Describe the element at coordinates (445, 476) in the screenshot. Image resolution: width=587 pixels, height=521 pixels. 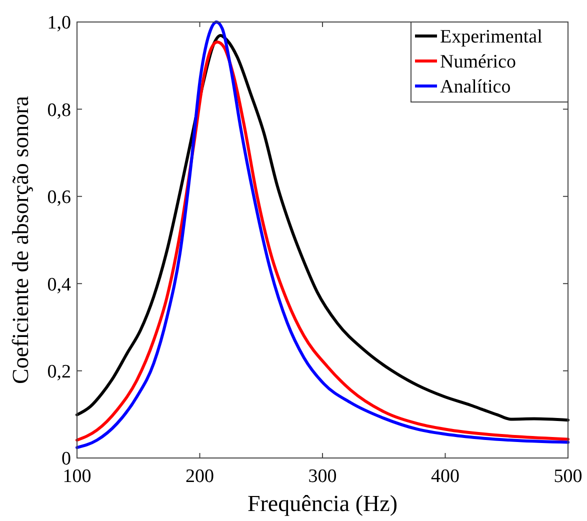
I see `x-tick-label: 400` at that location.